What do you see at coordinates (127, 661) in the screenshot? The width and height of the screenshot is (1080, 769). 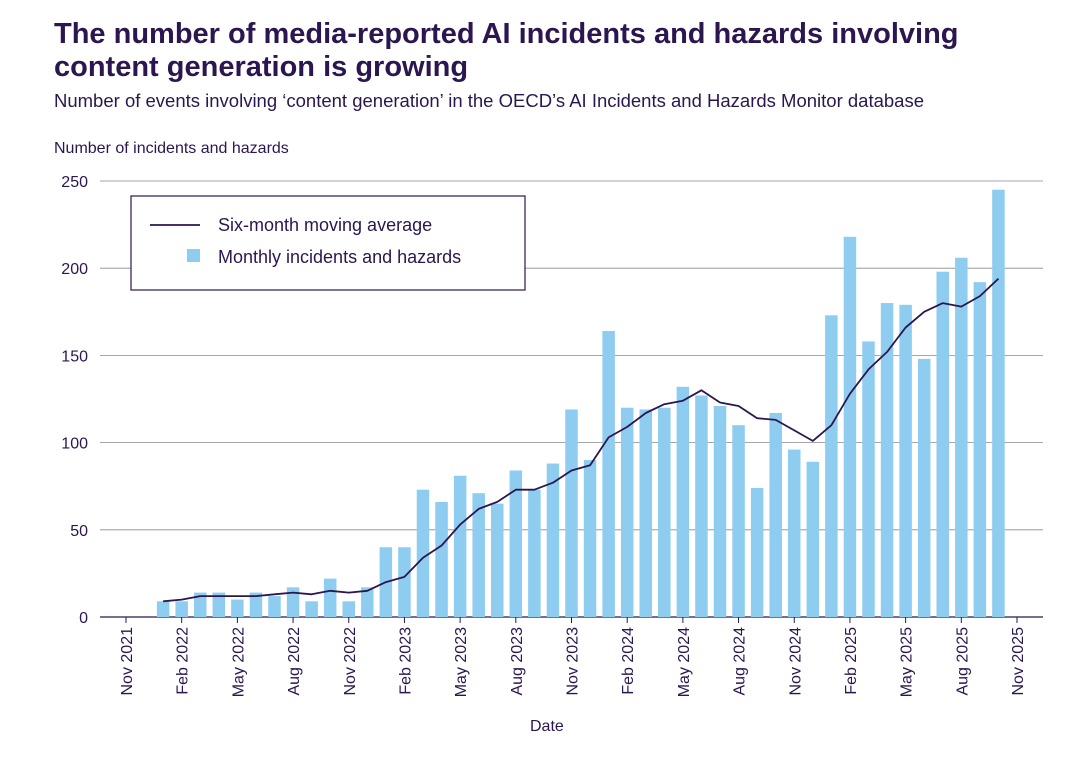 I see `x-tick-label: Nov 2021` at bounding box center [127, 661].